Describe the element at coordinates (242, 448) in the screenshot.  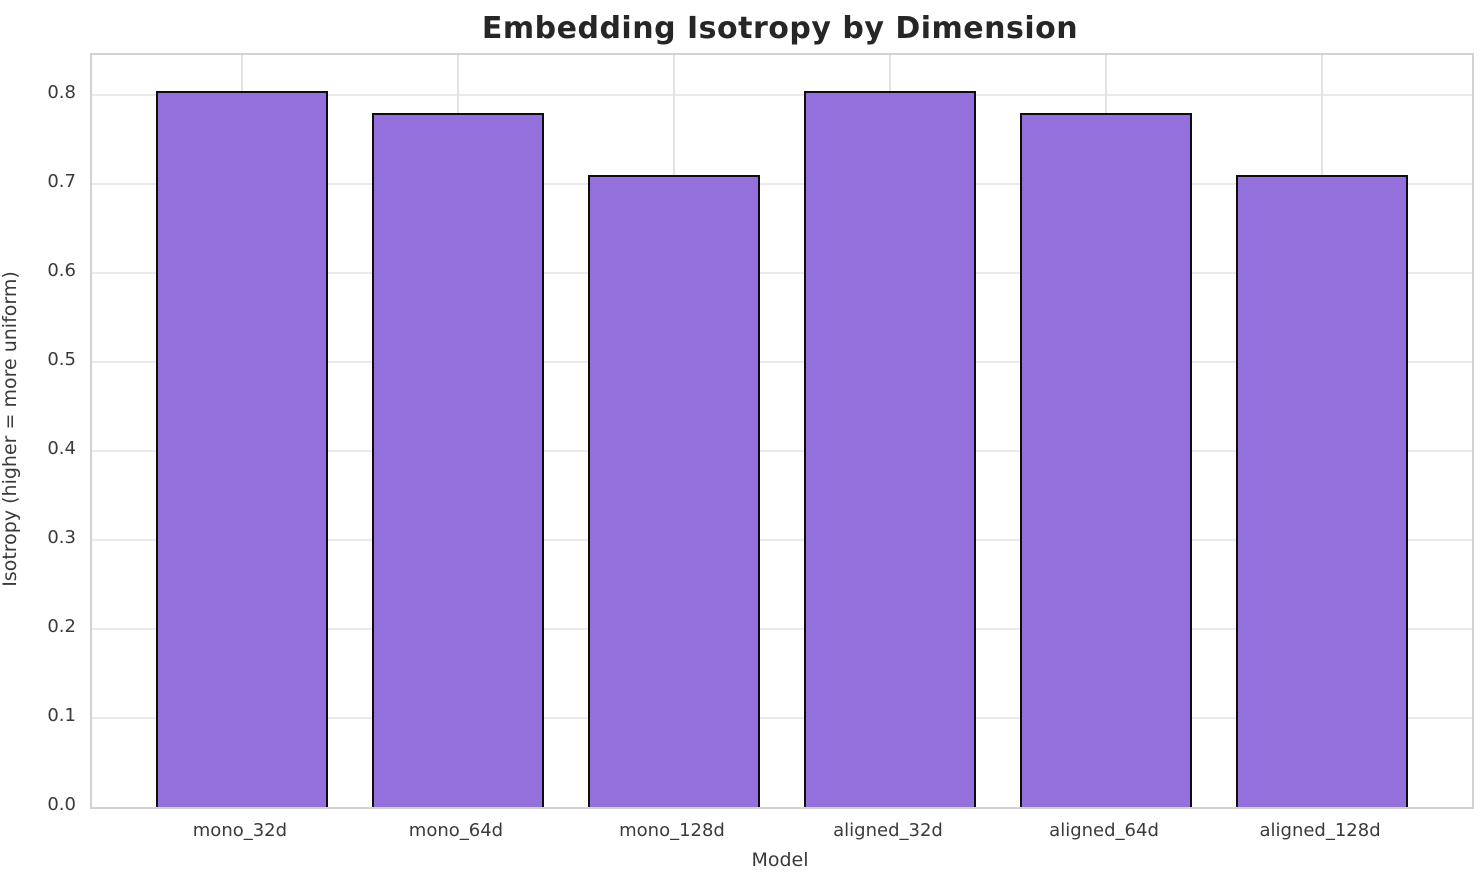
I see `bar-mono_32d` at that location.